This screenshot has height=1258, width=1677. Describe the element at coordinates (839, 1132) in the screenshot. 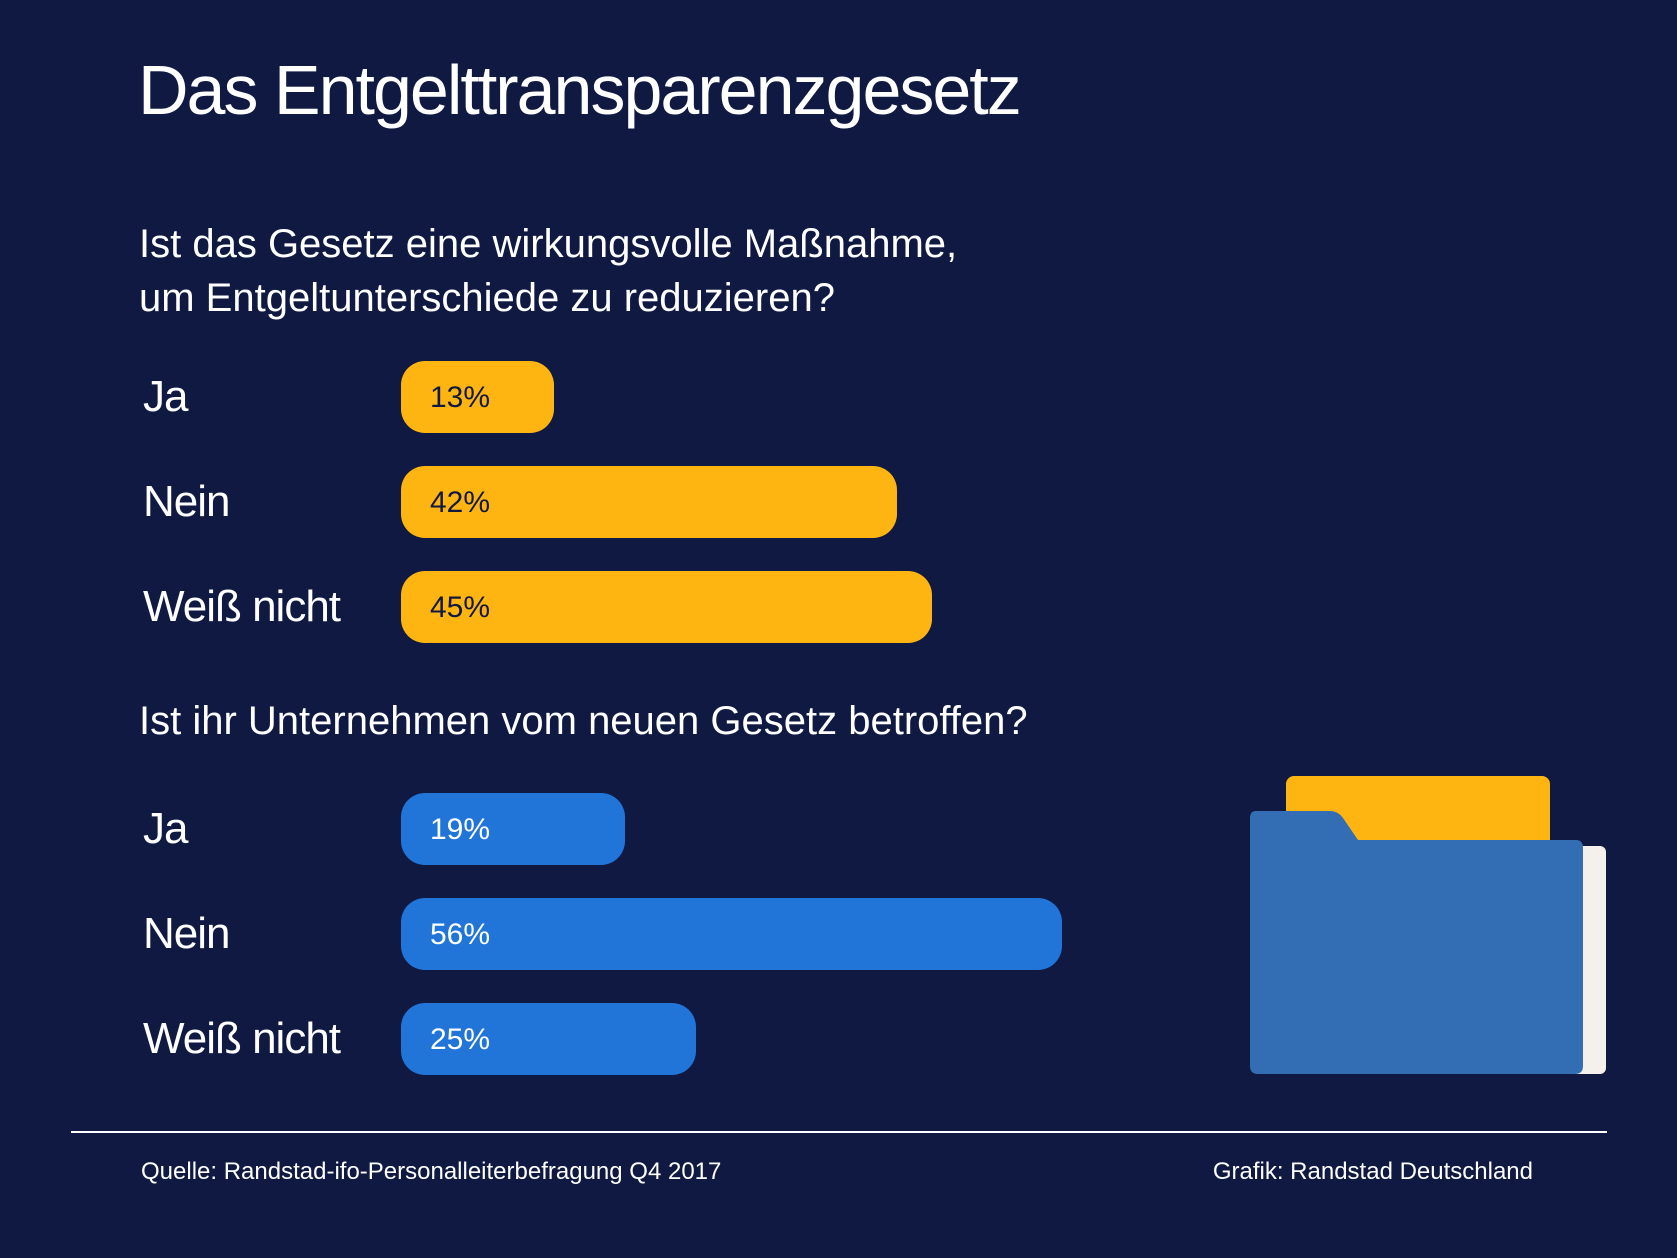

I see `footer-divider` at that location.